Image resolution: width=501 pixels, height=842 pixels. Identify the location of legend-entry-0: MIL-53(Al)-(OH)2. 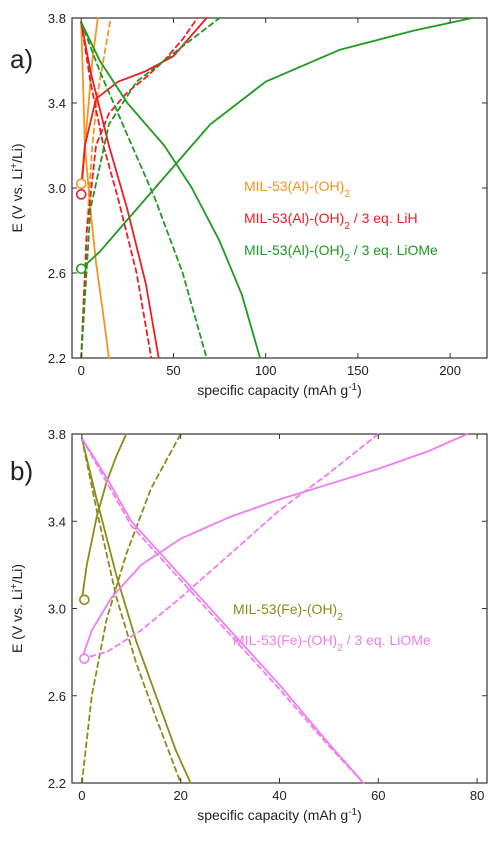
(297, 189).